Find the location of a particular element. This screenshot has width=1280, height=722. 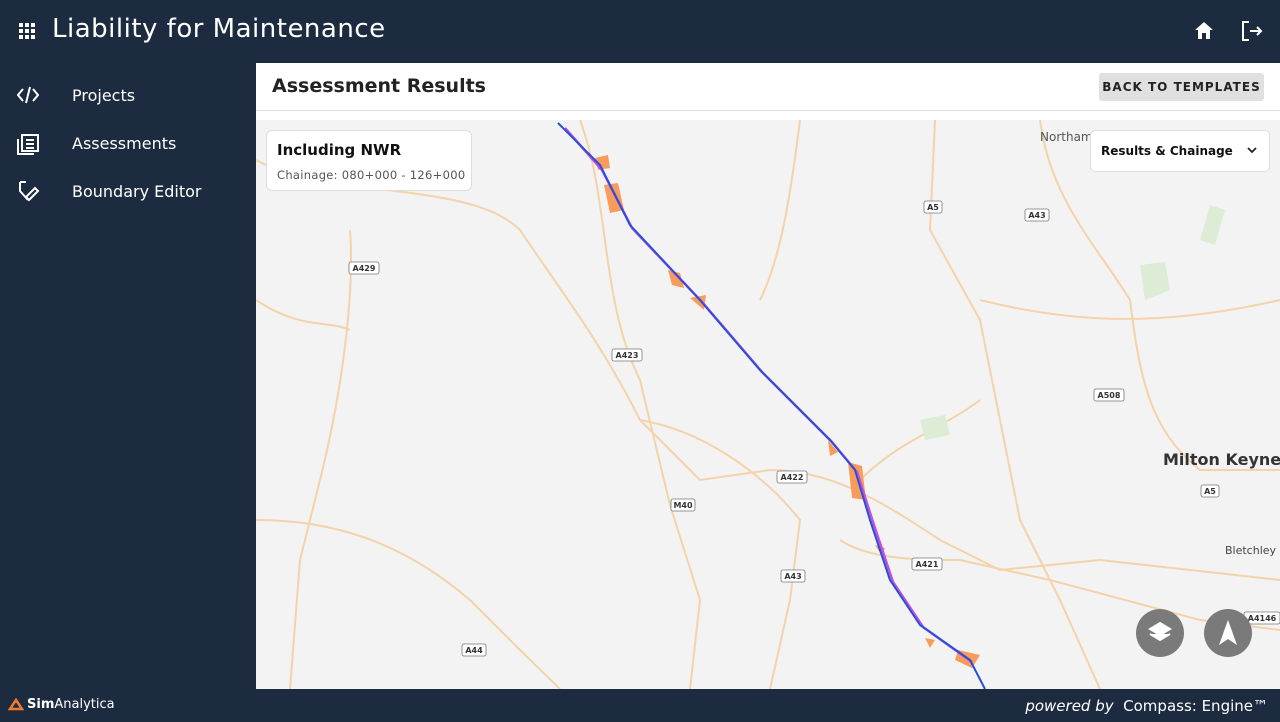

road-label: A423 is located at coordinates (627, 355).